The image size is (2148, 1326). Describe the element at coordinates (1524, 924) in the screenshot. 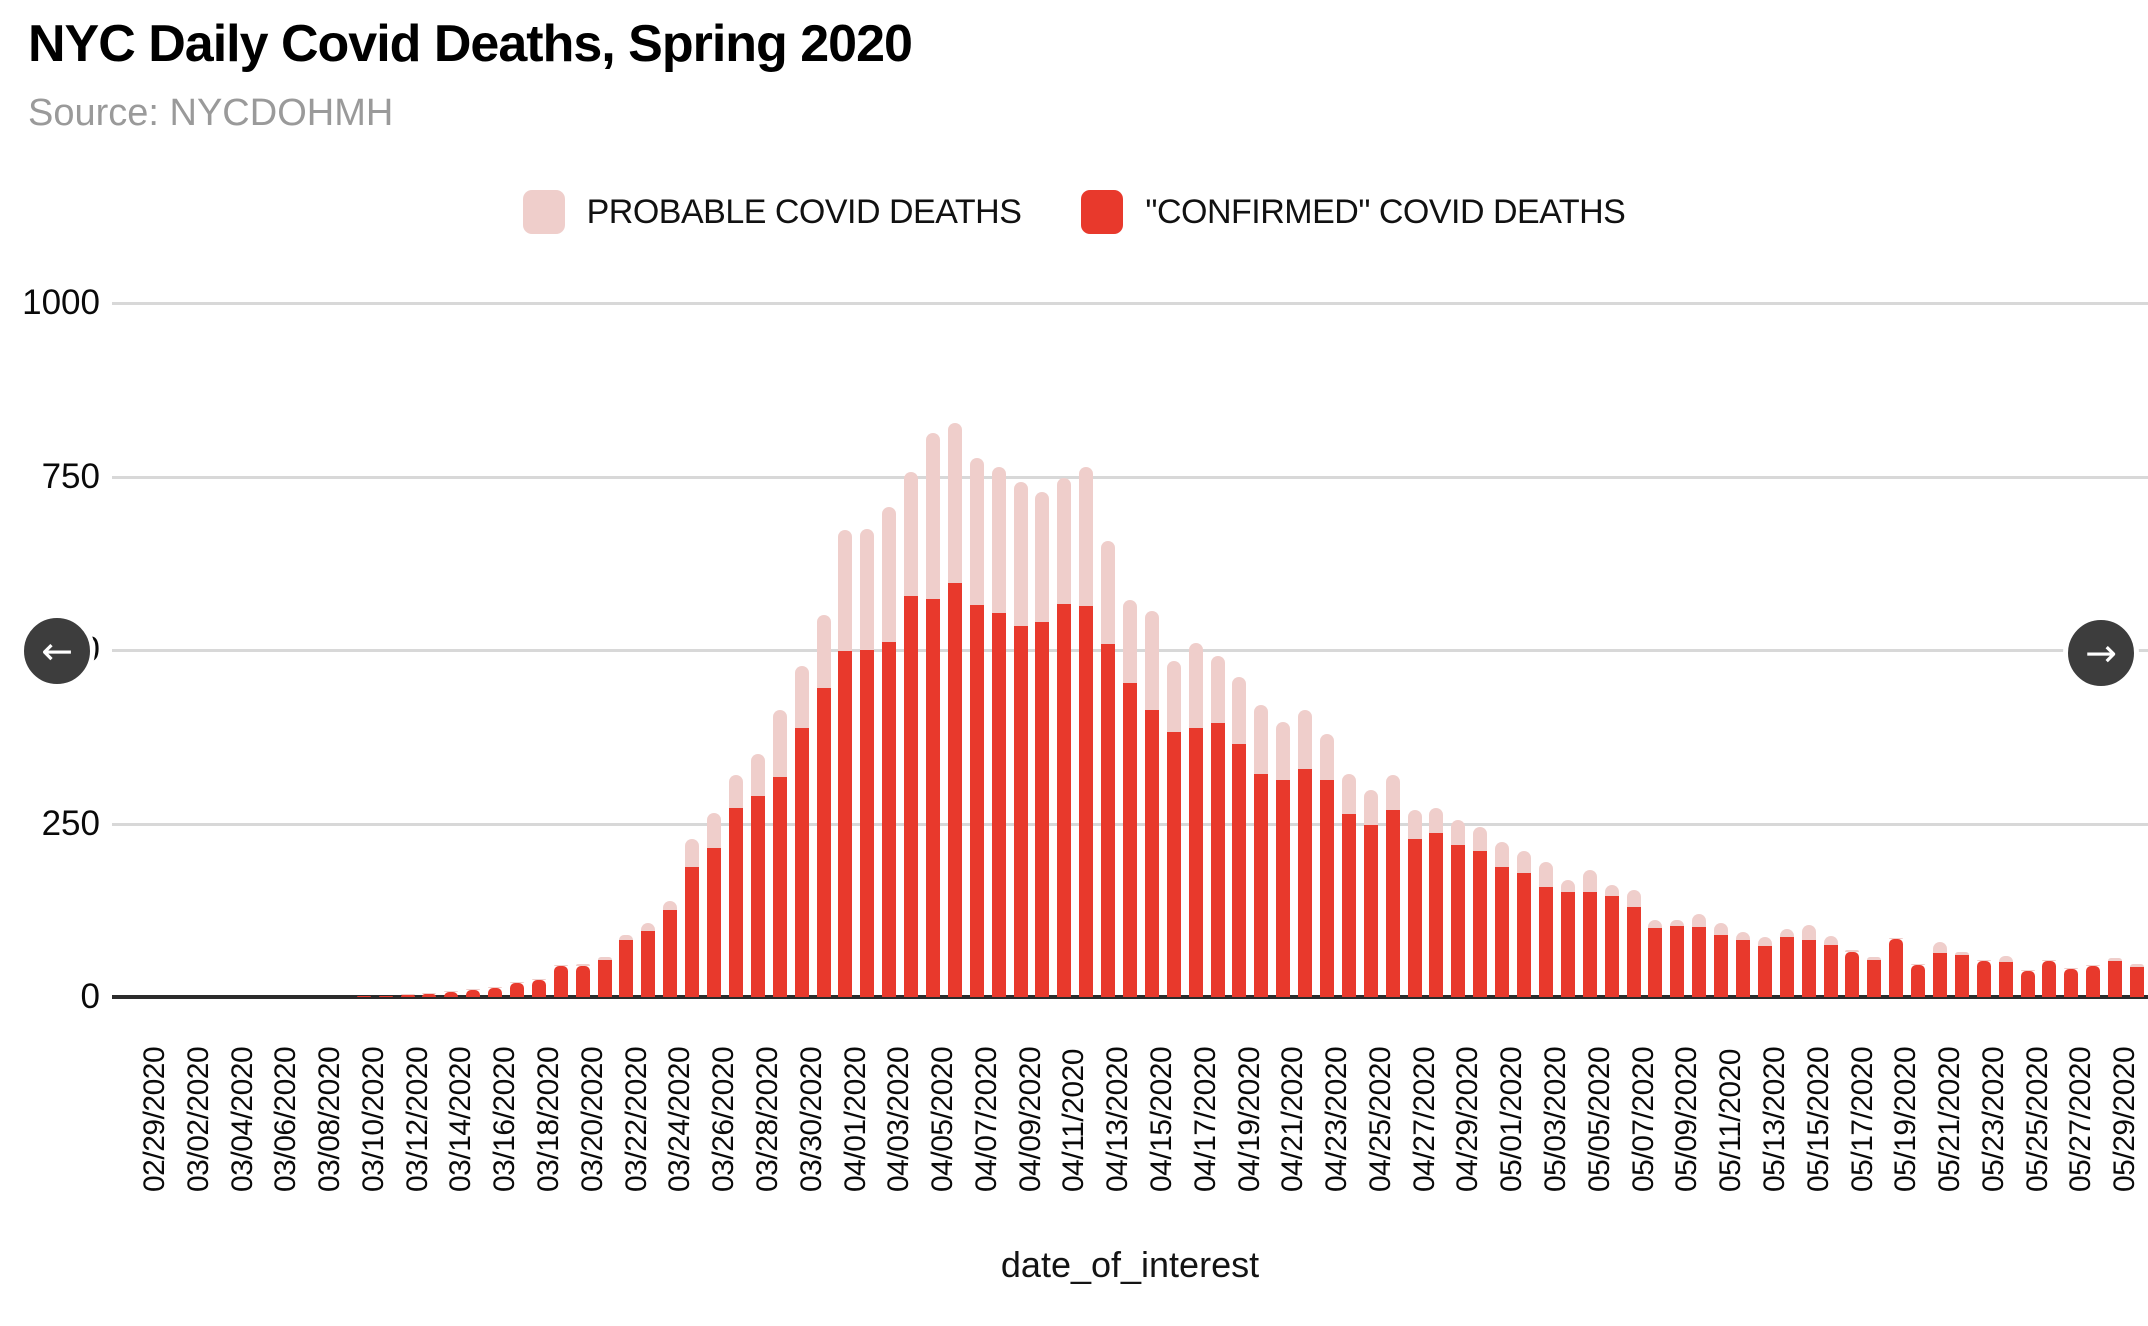

I see `bar-05/03/2020` at that location.